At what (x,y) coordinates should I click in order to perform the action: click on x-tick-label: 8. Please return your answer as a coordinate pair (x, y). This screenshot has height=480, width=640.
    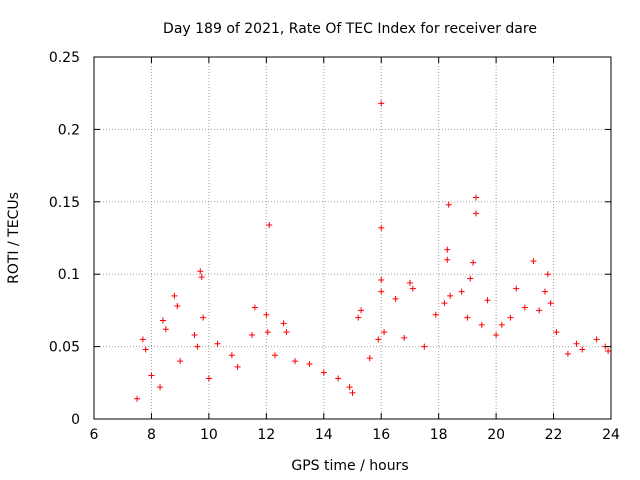
    Looking at the image, I should click on (151, 435).